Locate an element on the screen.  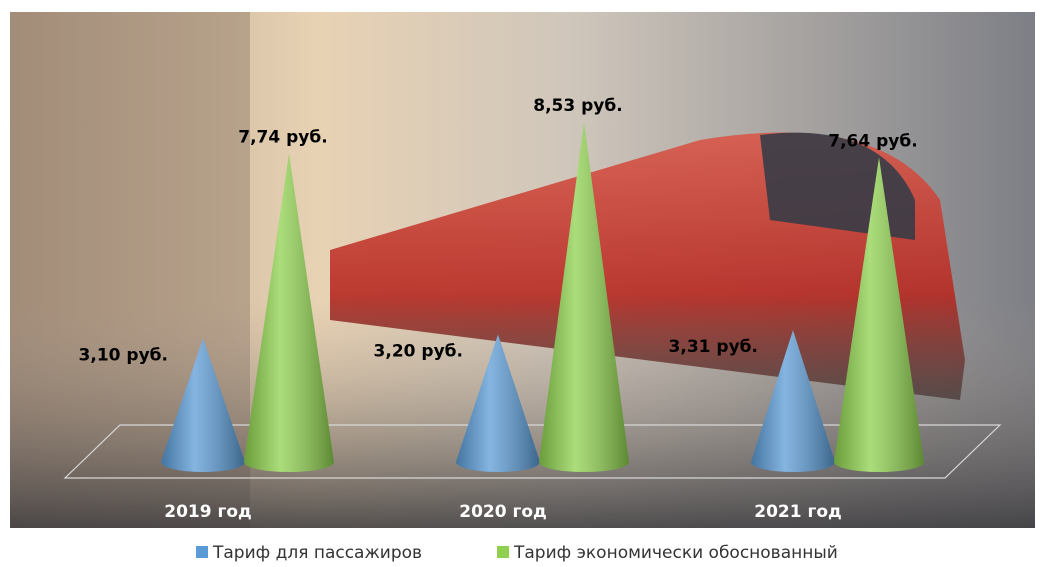
floor is located at coordinates (532, 451).